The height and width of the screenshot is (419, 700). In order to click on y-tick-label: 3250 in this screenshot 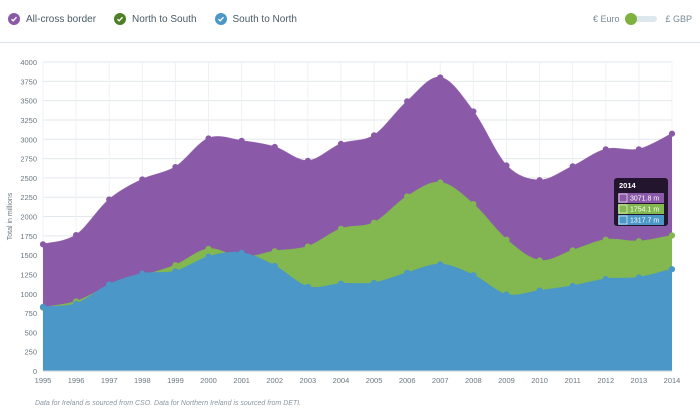, I will do `click(28, 120)`.